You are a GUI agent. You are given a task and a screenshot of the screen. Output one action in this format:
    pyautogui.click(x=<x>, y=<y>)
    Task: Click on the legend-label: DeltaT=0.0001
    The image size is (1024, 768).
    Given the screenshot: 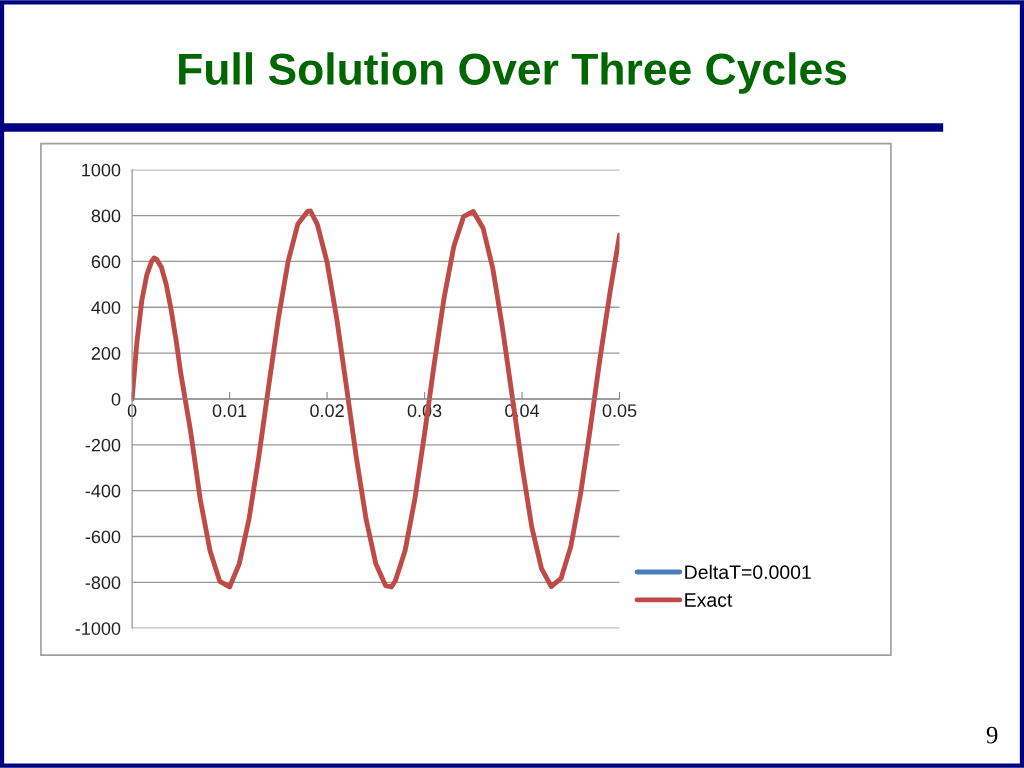 What is the action you would take?
    pyautogui.click(x=748, y=572)
    